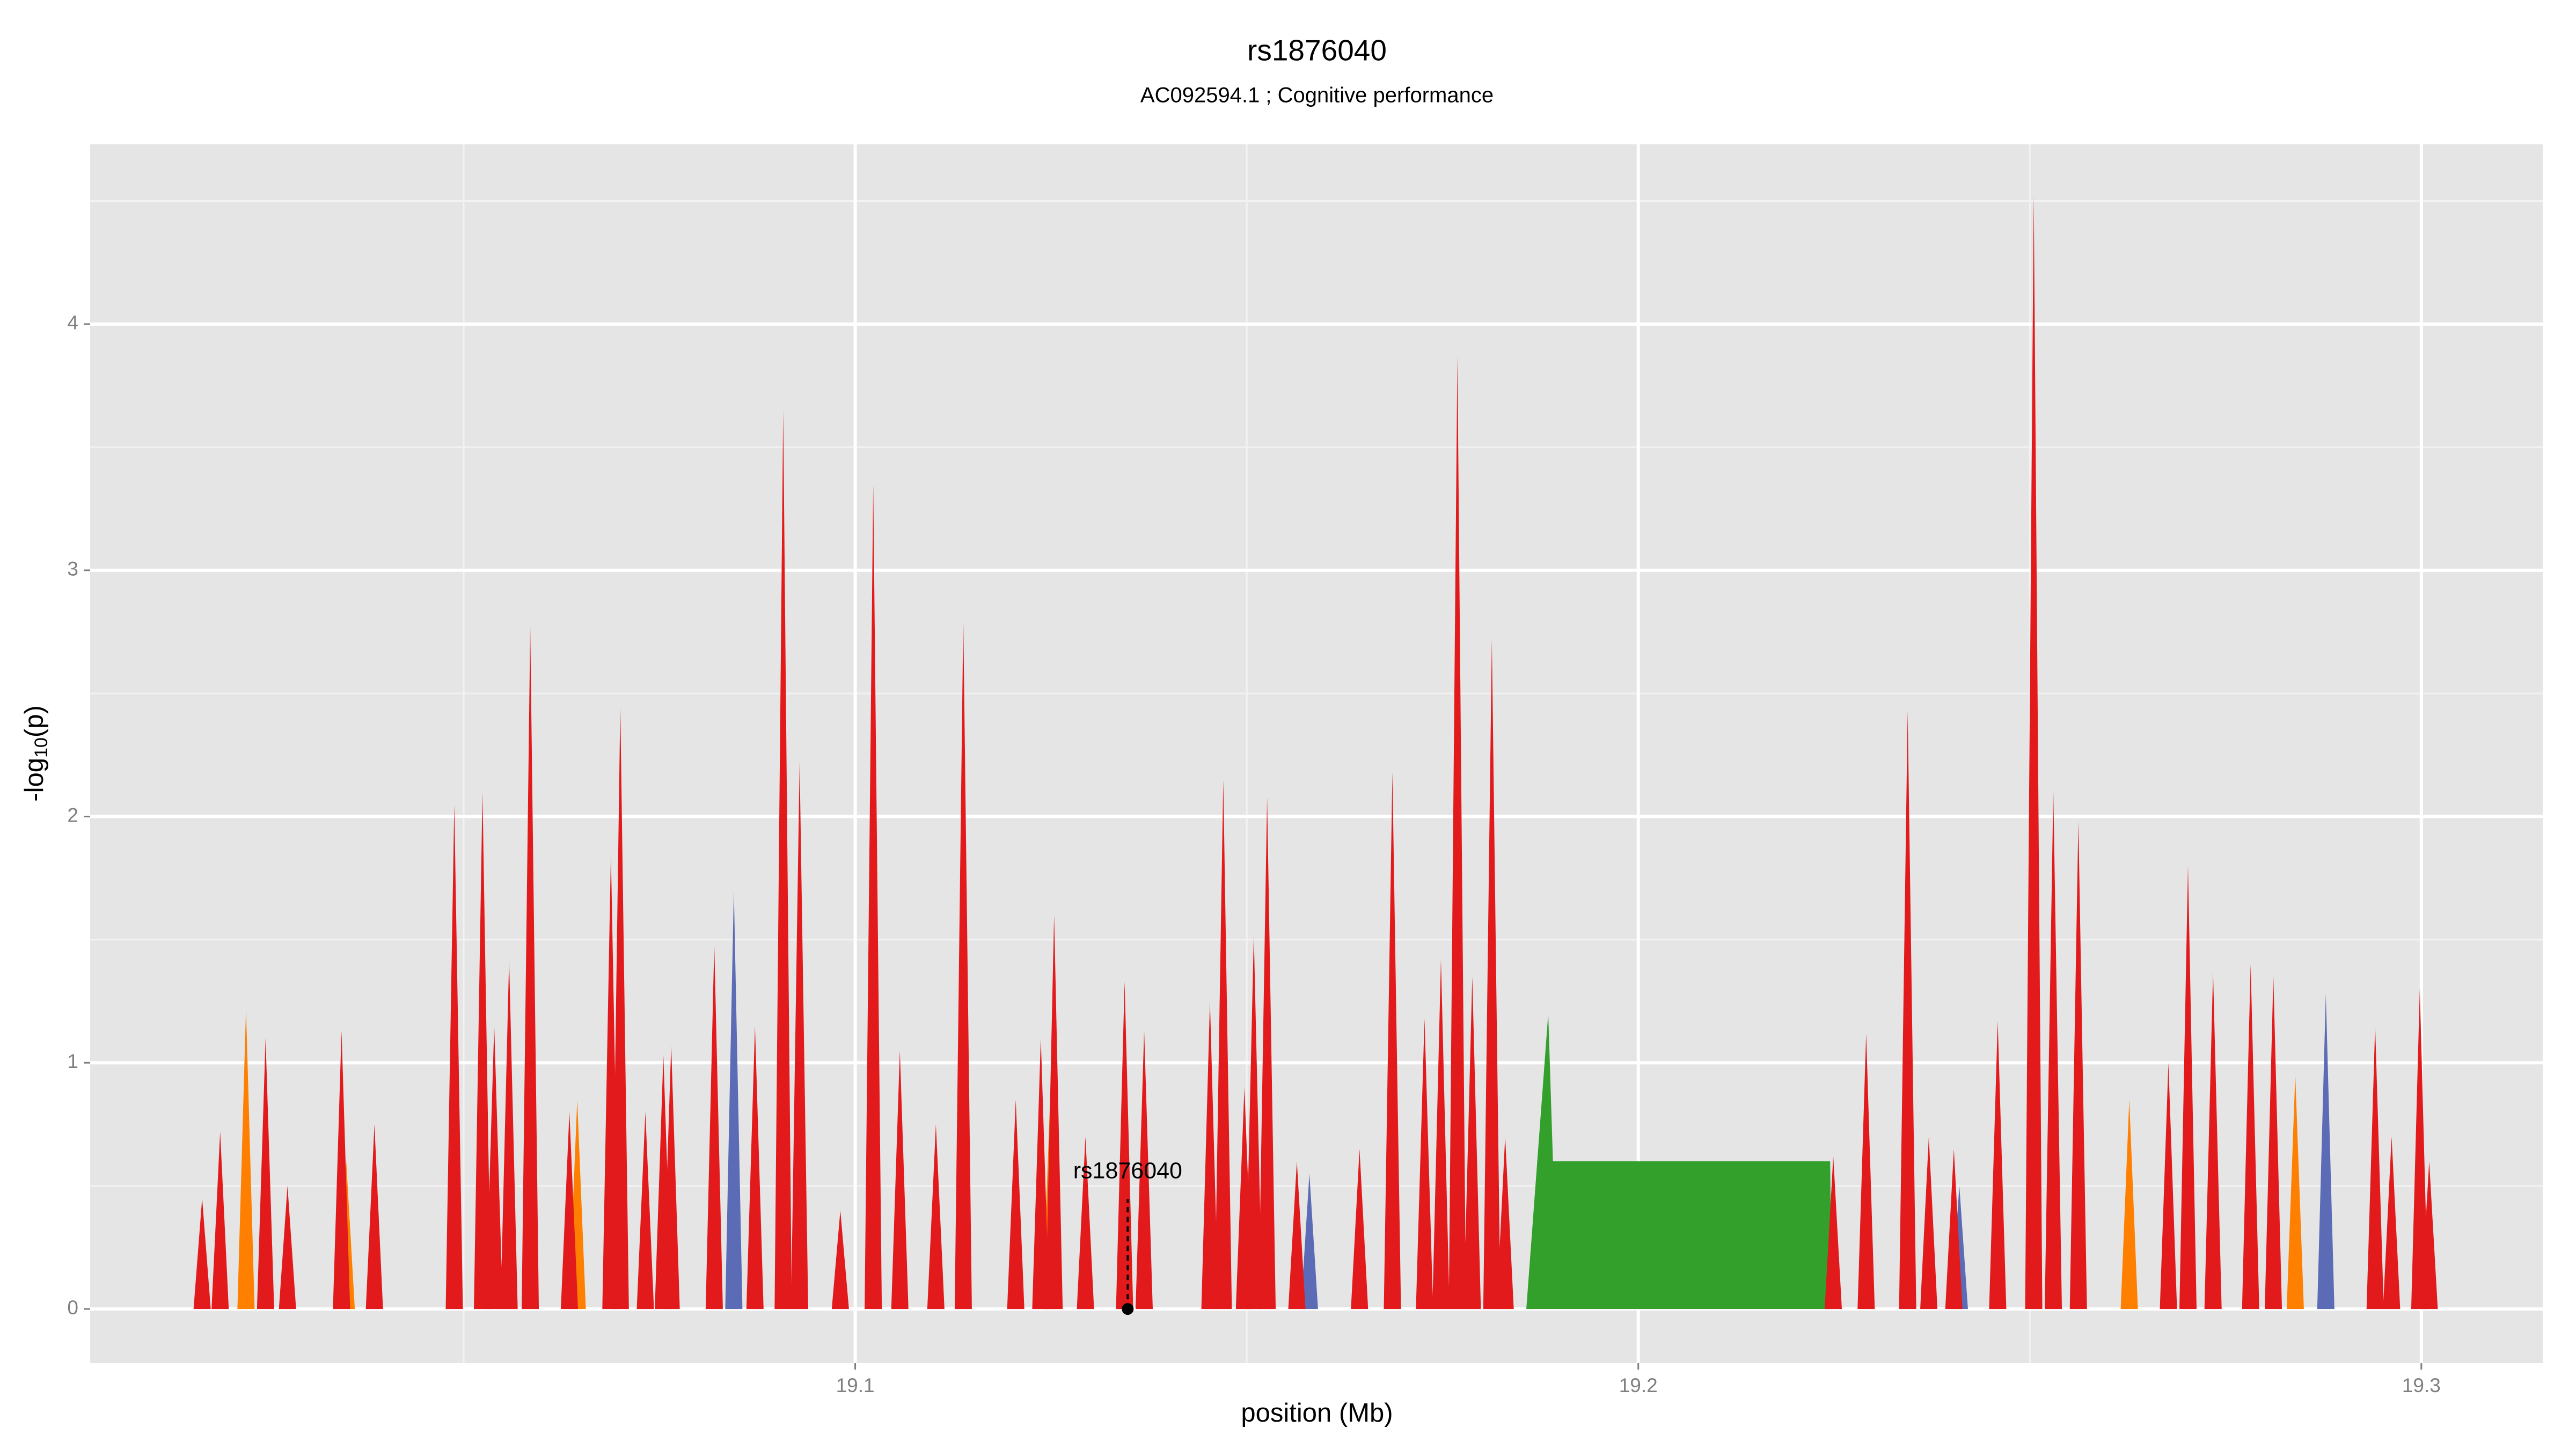 The width and height of the screenshot is (2576, 1449). What do you see at coordinates (1679, 1161) in the screenshot?
I see `area` at bounding box center [1679, 1161].